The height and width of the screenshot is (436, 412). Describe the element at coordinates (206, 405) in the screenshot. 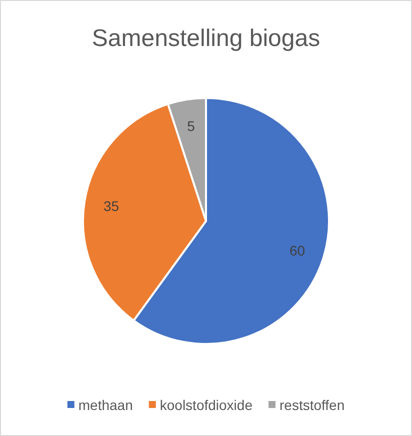

I see `legend-label: koolstofdioxide` at that location.